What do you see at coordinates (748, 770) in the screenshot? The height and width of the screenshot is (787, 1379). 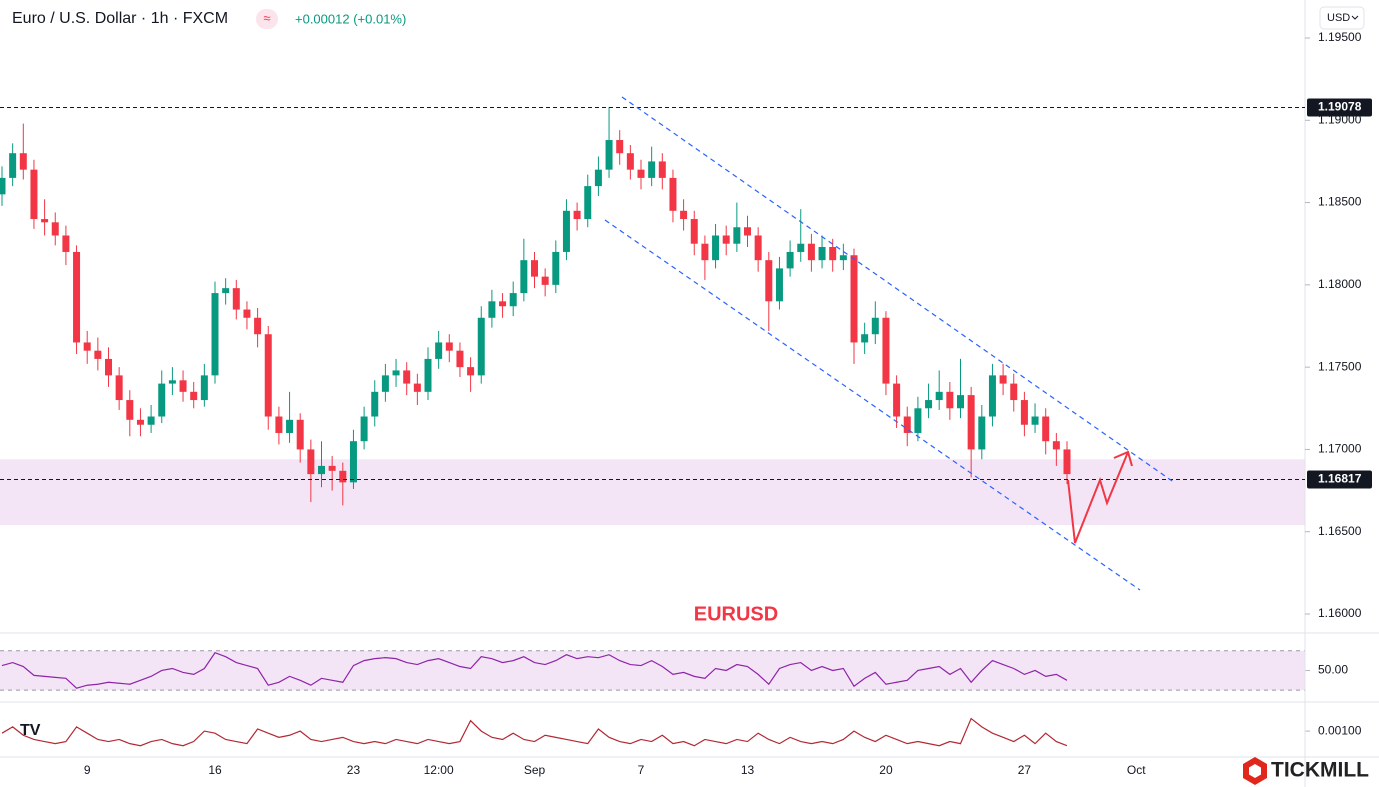 I see `x-tick-label: 13` at bounding box center [748, 770].